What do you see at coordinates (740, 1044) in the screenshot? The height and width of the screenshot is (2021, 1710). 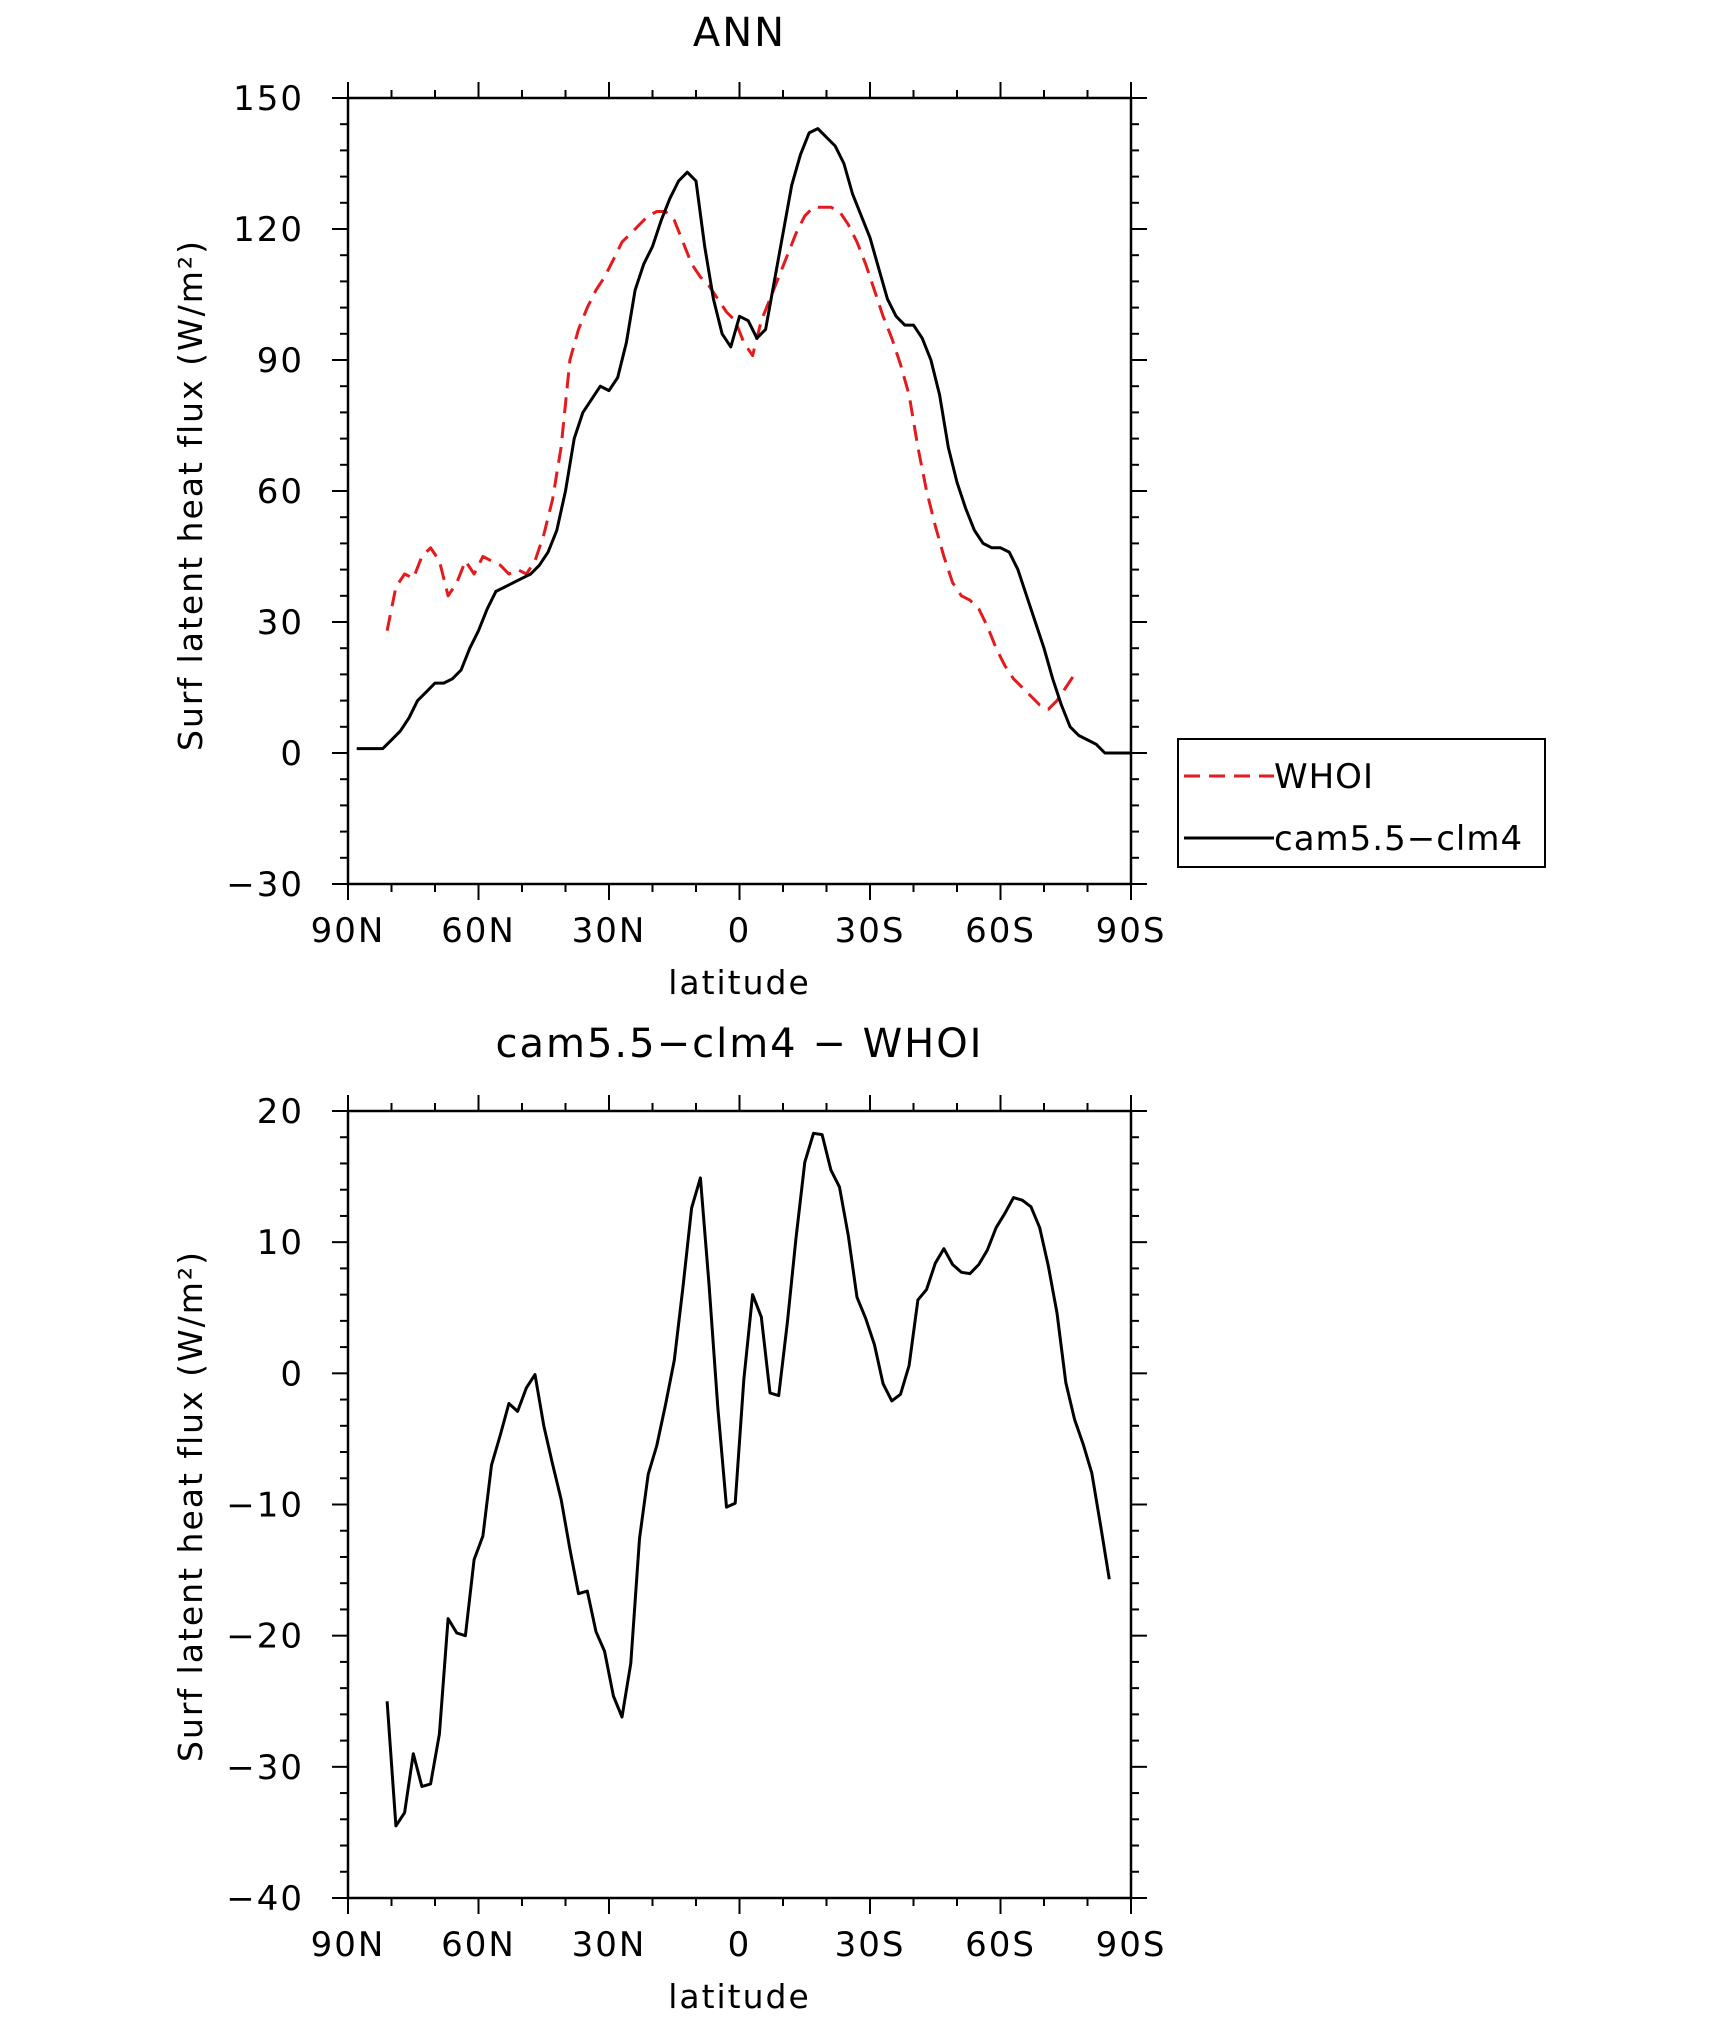 I see `chart-title: cam5.5−clm4 − WHOI` at bounding box center [740, 1044].